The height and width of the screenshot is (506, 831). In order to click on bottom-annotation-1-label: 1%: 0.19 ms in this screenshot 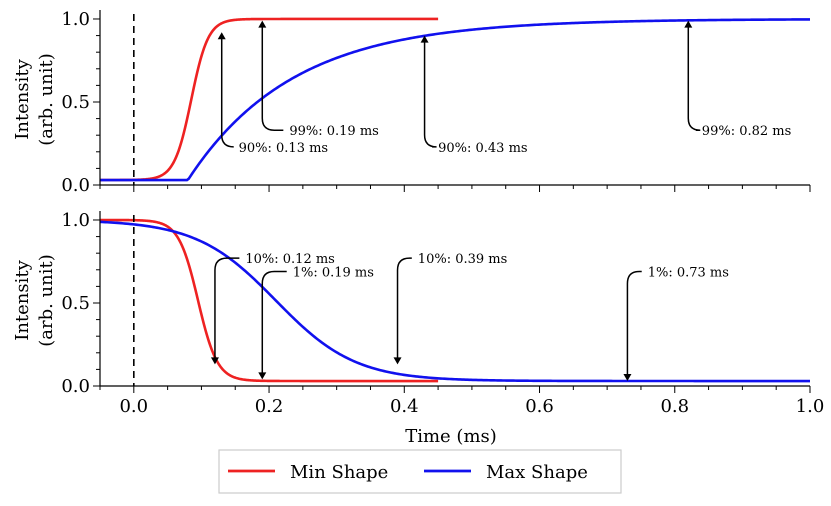, I will do `click(333, 272)`.